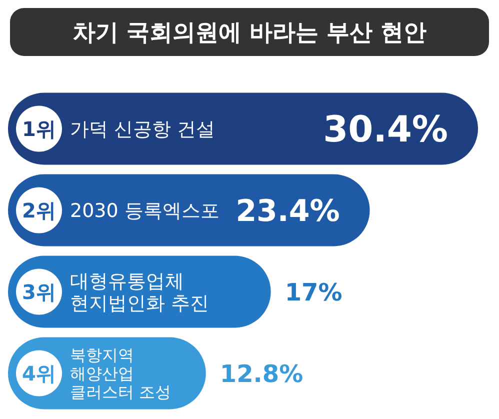 The height and width of the screenshot is (419, 499). What do you see at coordinates (39, 292) in the screenshot?
I see `annotation: 3위` at bounding box center [39, 292].